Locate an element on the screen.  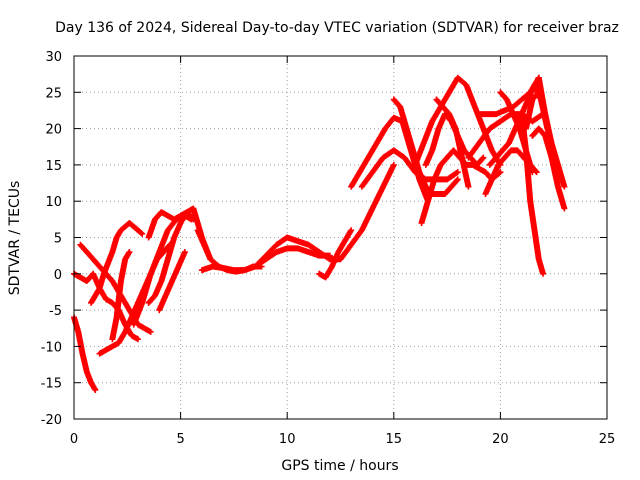
y-tick-label: -10 is located at coordinates (51, 347).